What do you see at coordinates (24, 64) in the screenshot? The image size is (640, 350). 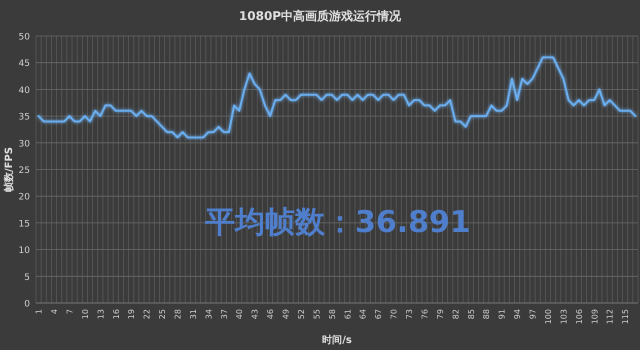 I see `y-tick-label: 45` at bounding box center [24, 64].